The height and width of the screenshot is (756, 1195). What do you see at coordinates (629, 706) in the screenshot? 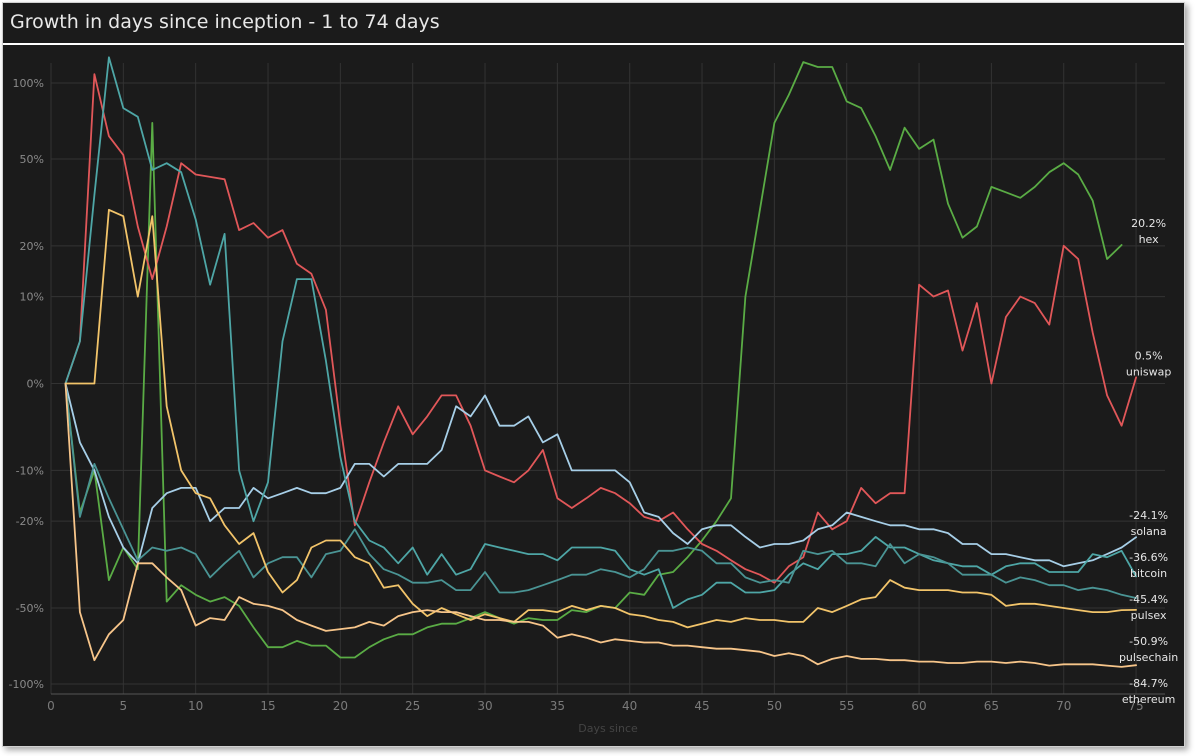
I see `x-tick-label: 40` at bounding box center [629, 706].